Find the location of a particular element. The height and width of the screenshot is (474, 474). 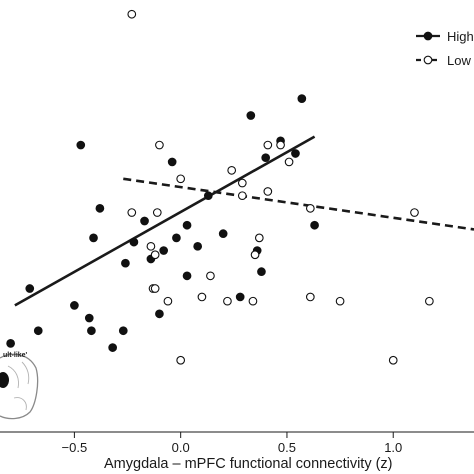

legend-high-label: High is located at coordinates (460, 36).